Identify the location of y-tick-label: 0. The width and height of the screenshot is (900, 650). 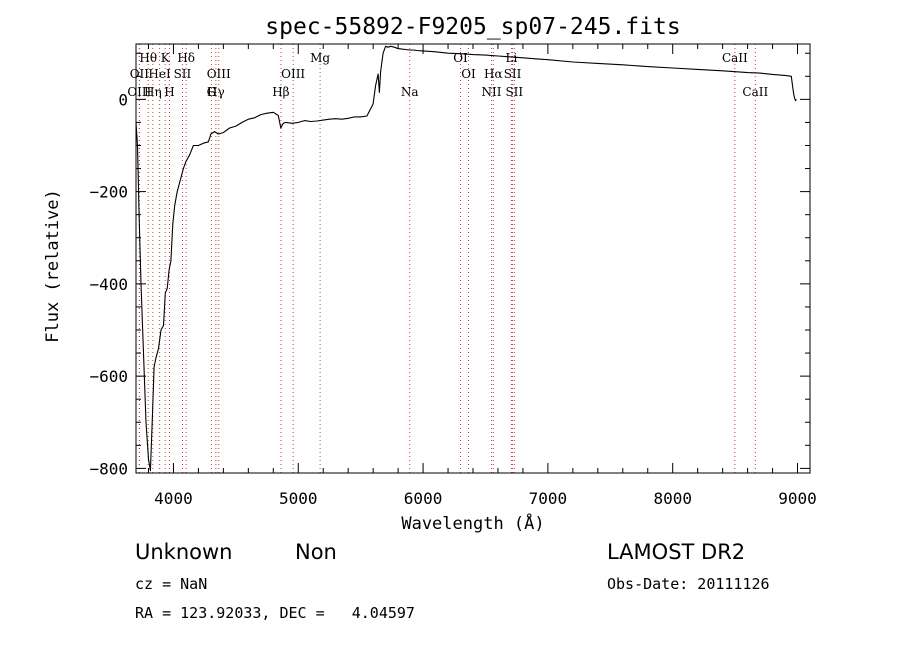
(123, 99).